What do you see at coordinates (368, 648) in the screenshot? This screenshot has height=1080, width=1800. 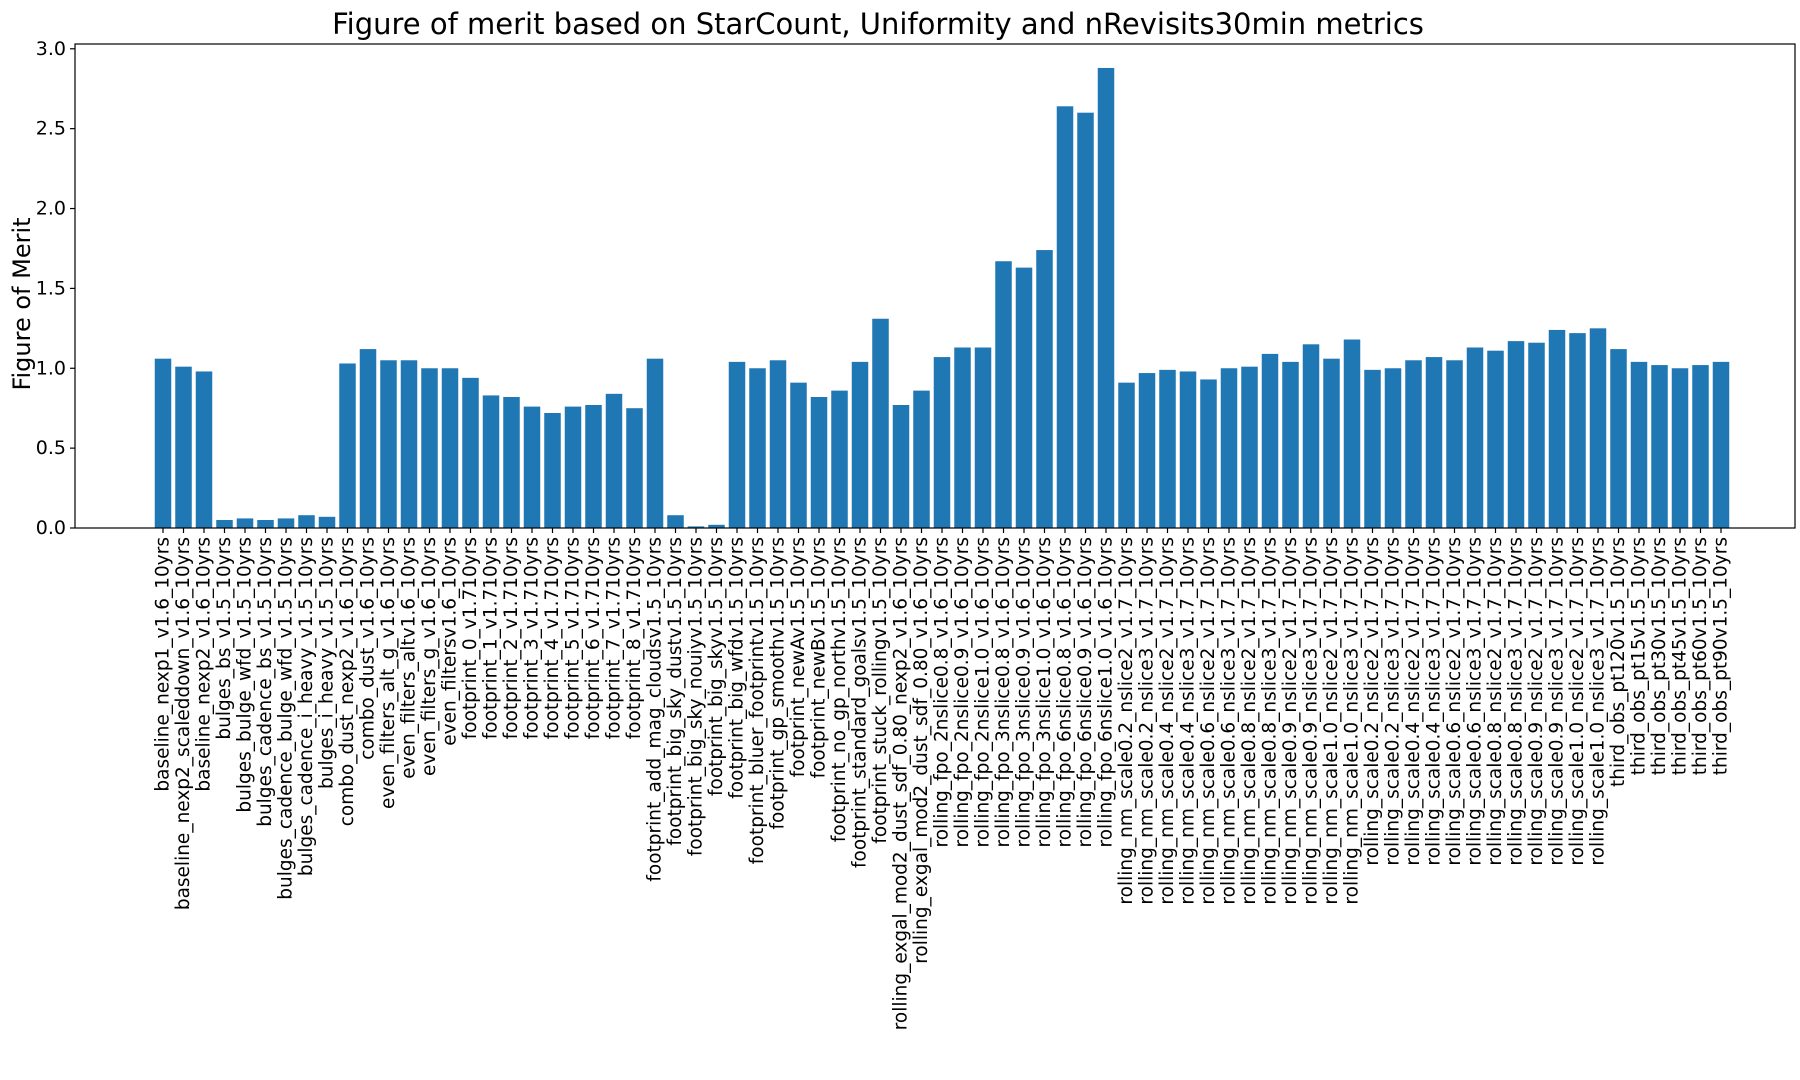 I see `x-tick-label: combo_dust_v1.6_10yrs` at bounding box center [368, 648].